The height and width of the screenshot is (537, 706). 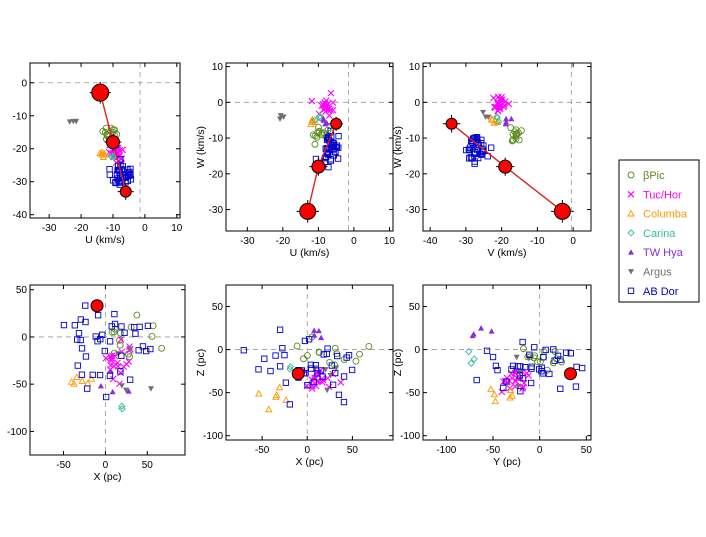 I want to click on x-tick-label: 0, so click(x=354, y=241).